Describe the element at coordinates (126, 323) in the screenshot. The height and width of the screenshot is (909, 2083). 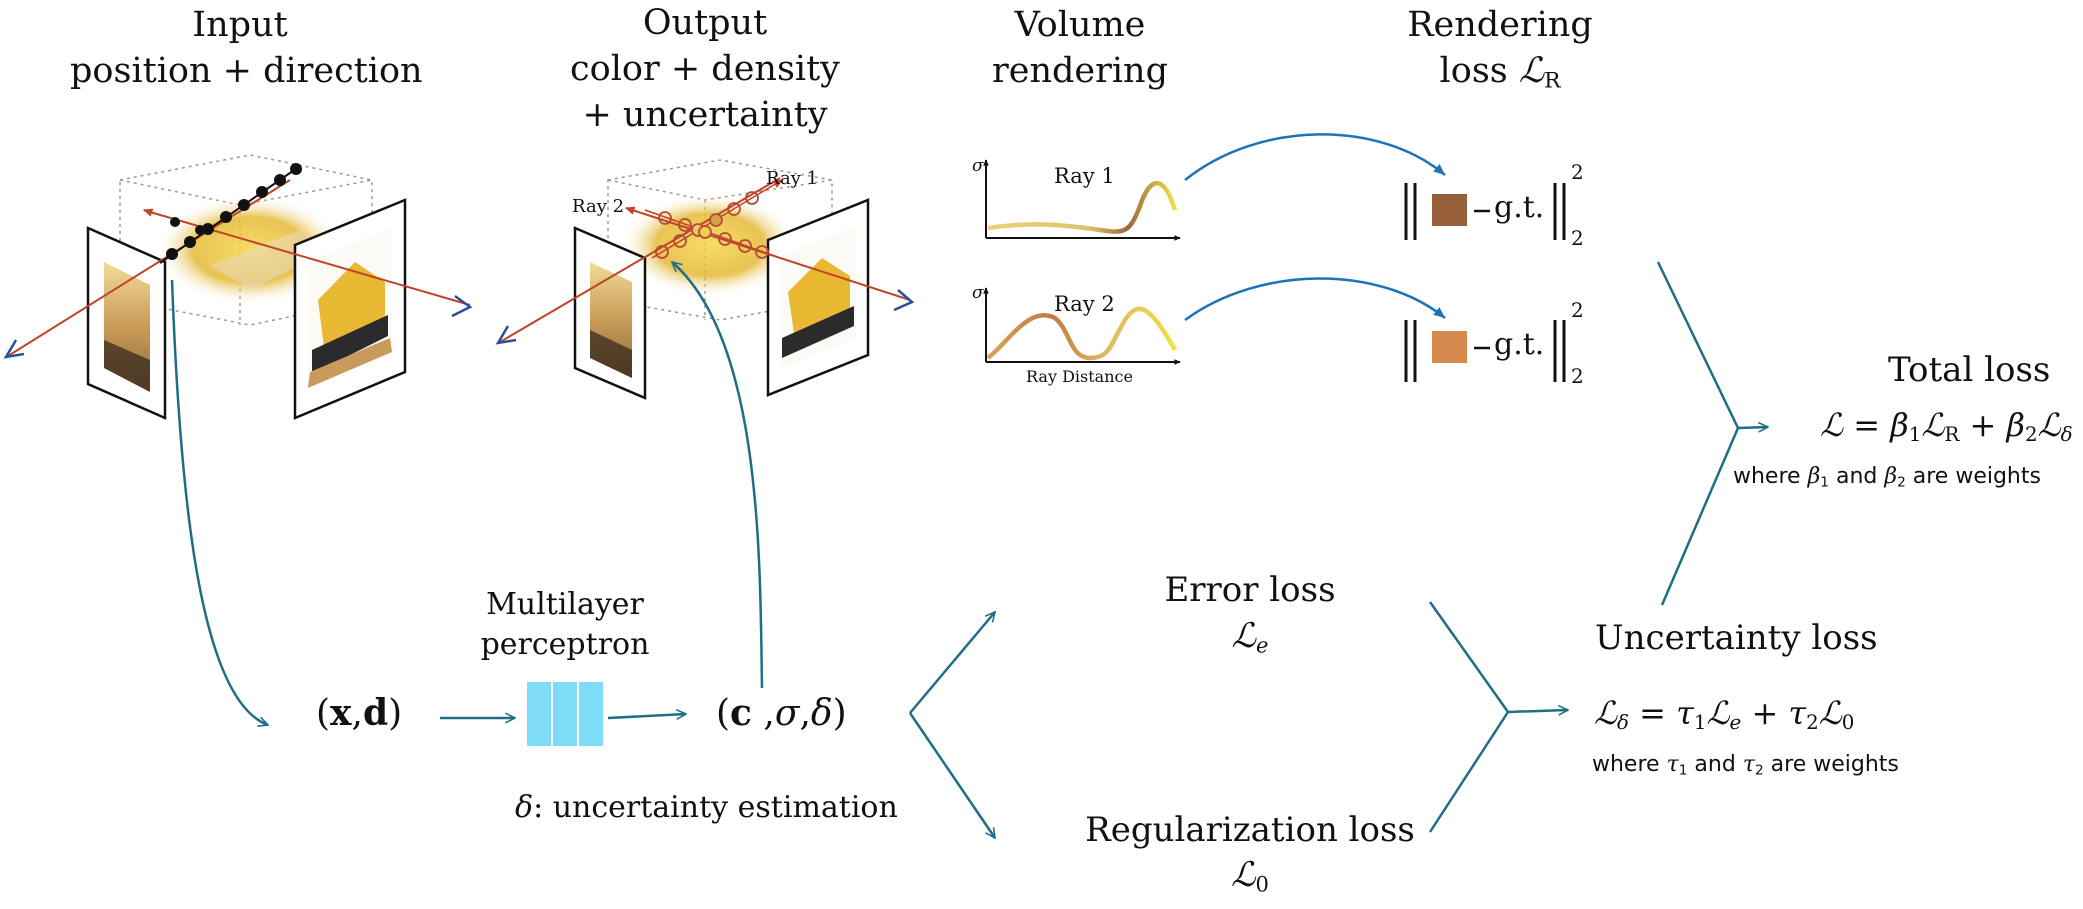
I see `image-plane-left` at that location.